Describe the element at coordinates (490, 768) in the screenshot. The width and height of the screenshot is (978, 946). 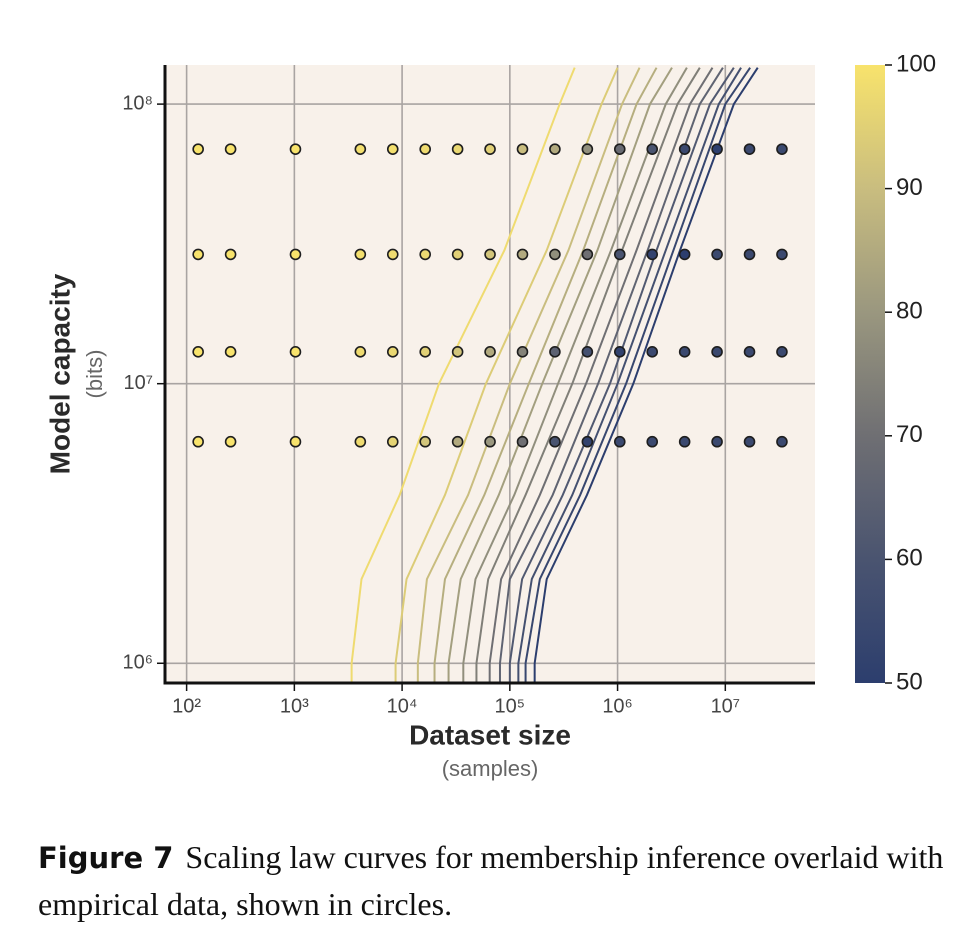
I see `x-axis-unit: (samples)` at that location.